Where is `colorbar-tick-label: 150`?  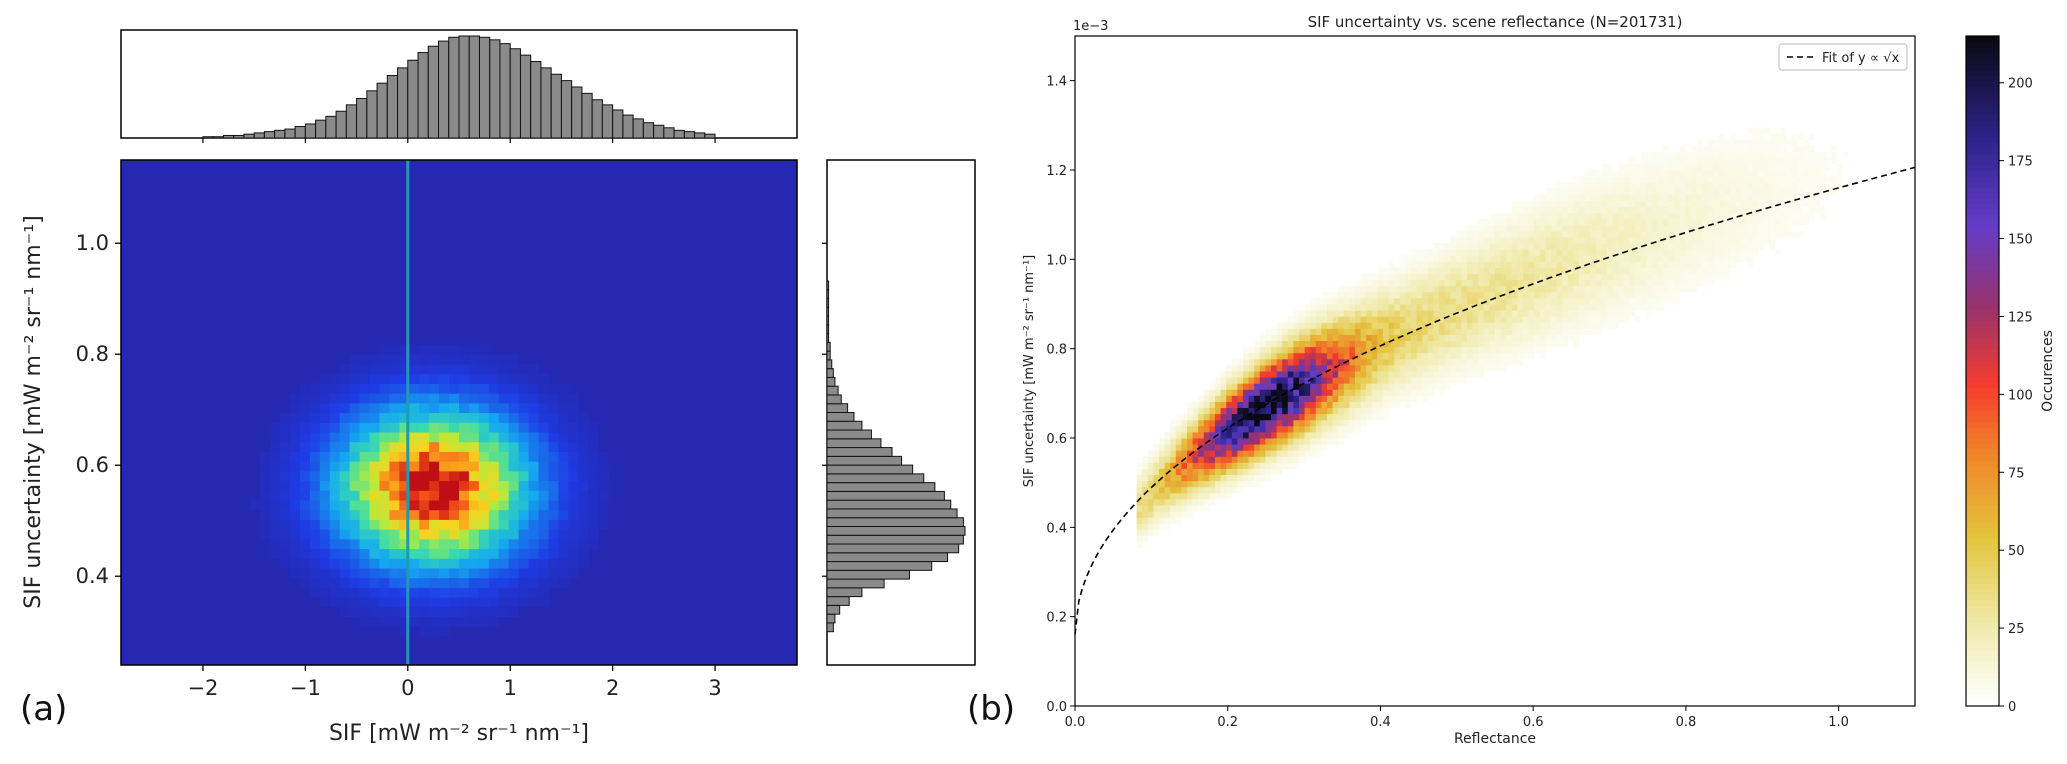 colorbar-tick-label: 150 is located at coordinates (2020, 240).